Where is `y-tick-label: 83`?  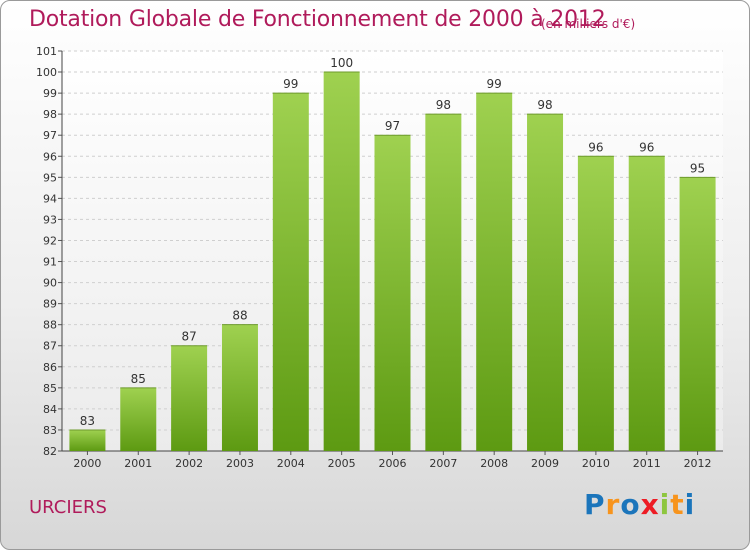
y-tick-label: 83 is located at coordinates (50, 430).